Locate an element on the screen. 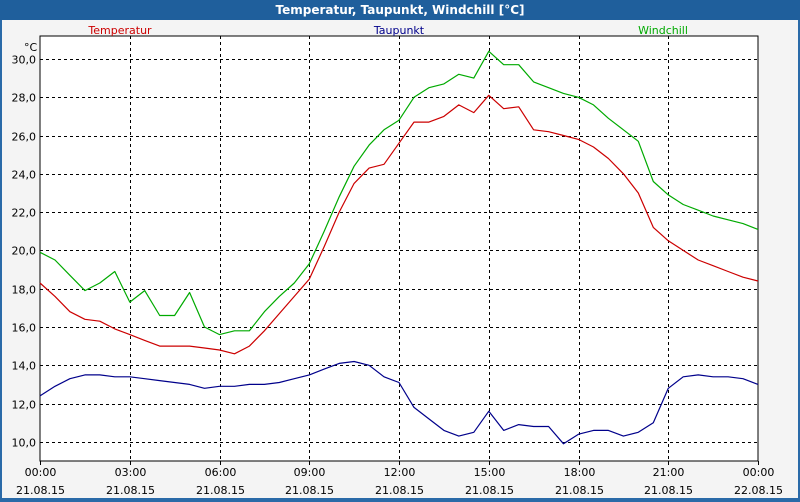 The image size is (800, 502). legend-label-temperatur: Temperatur is located at coordinates (119, 30).